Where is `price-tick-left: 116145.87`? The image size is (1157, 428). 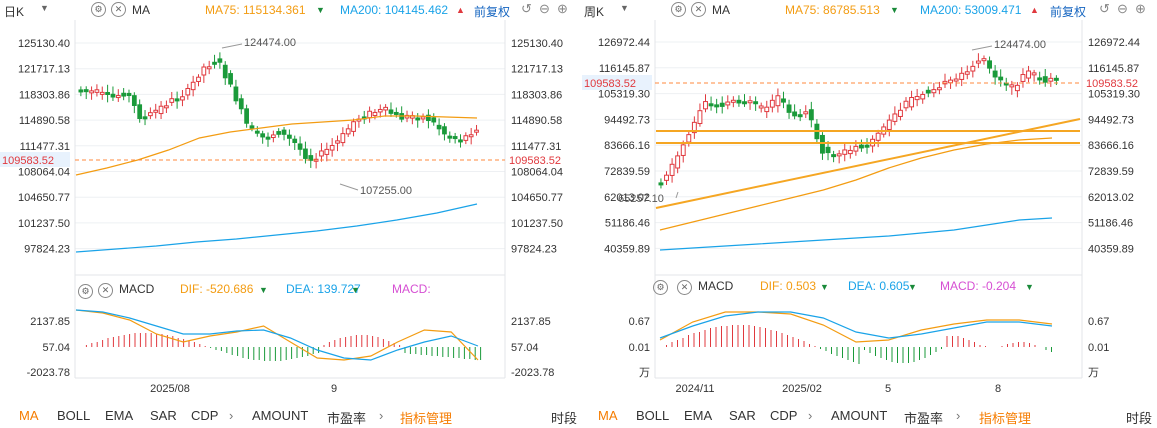 price-tick-left: 116145.87 is located at coordinates (624, 69).